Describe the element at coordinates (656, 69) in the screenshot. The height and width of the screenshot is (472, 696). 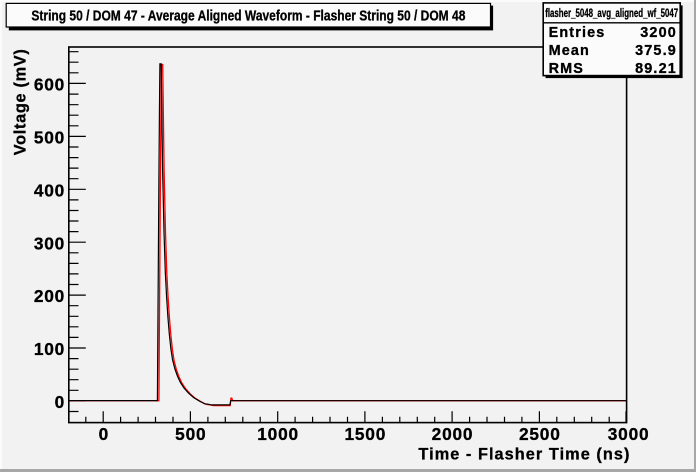
I see `svg-text: 89.21` at that location.